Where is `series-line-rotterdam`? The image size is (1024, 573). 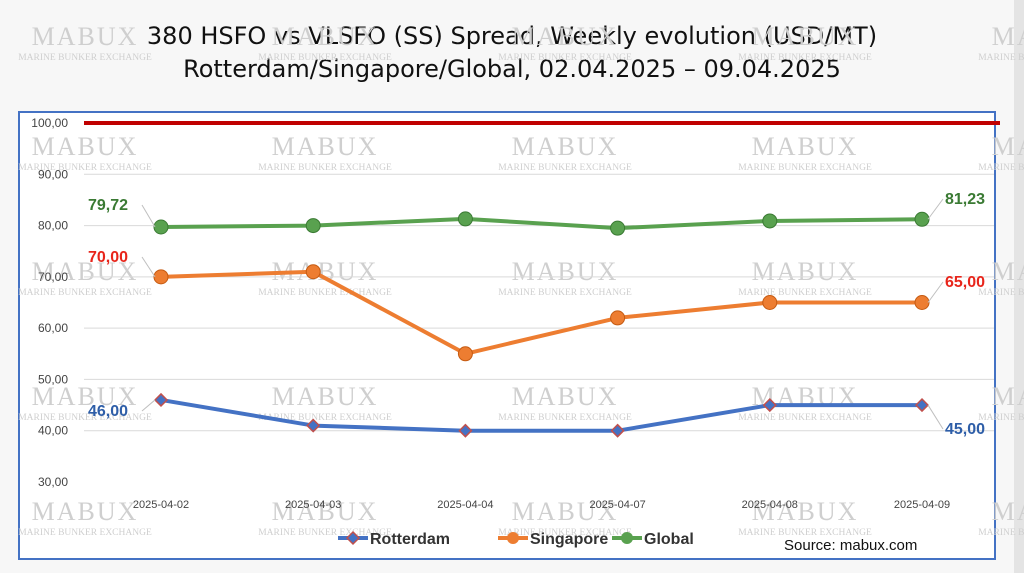 series-line-rotterdam is located at coordinates (541, 415).